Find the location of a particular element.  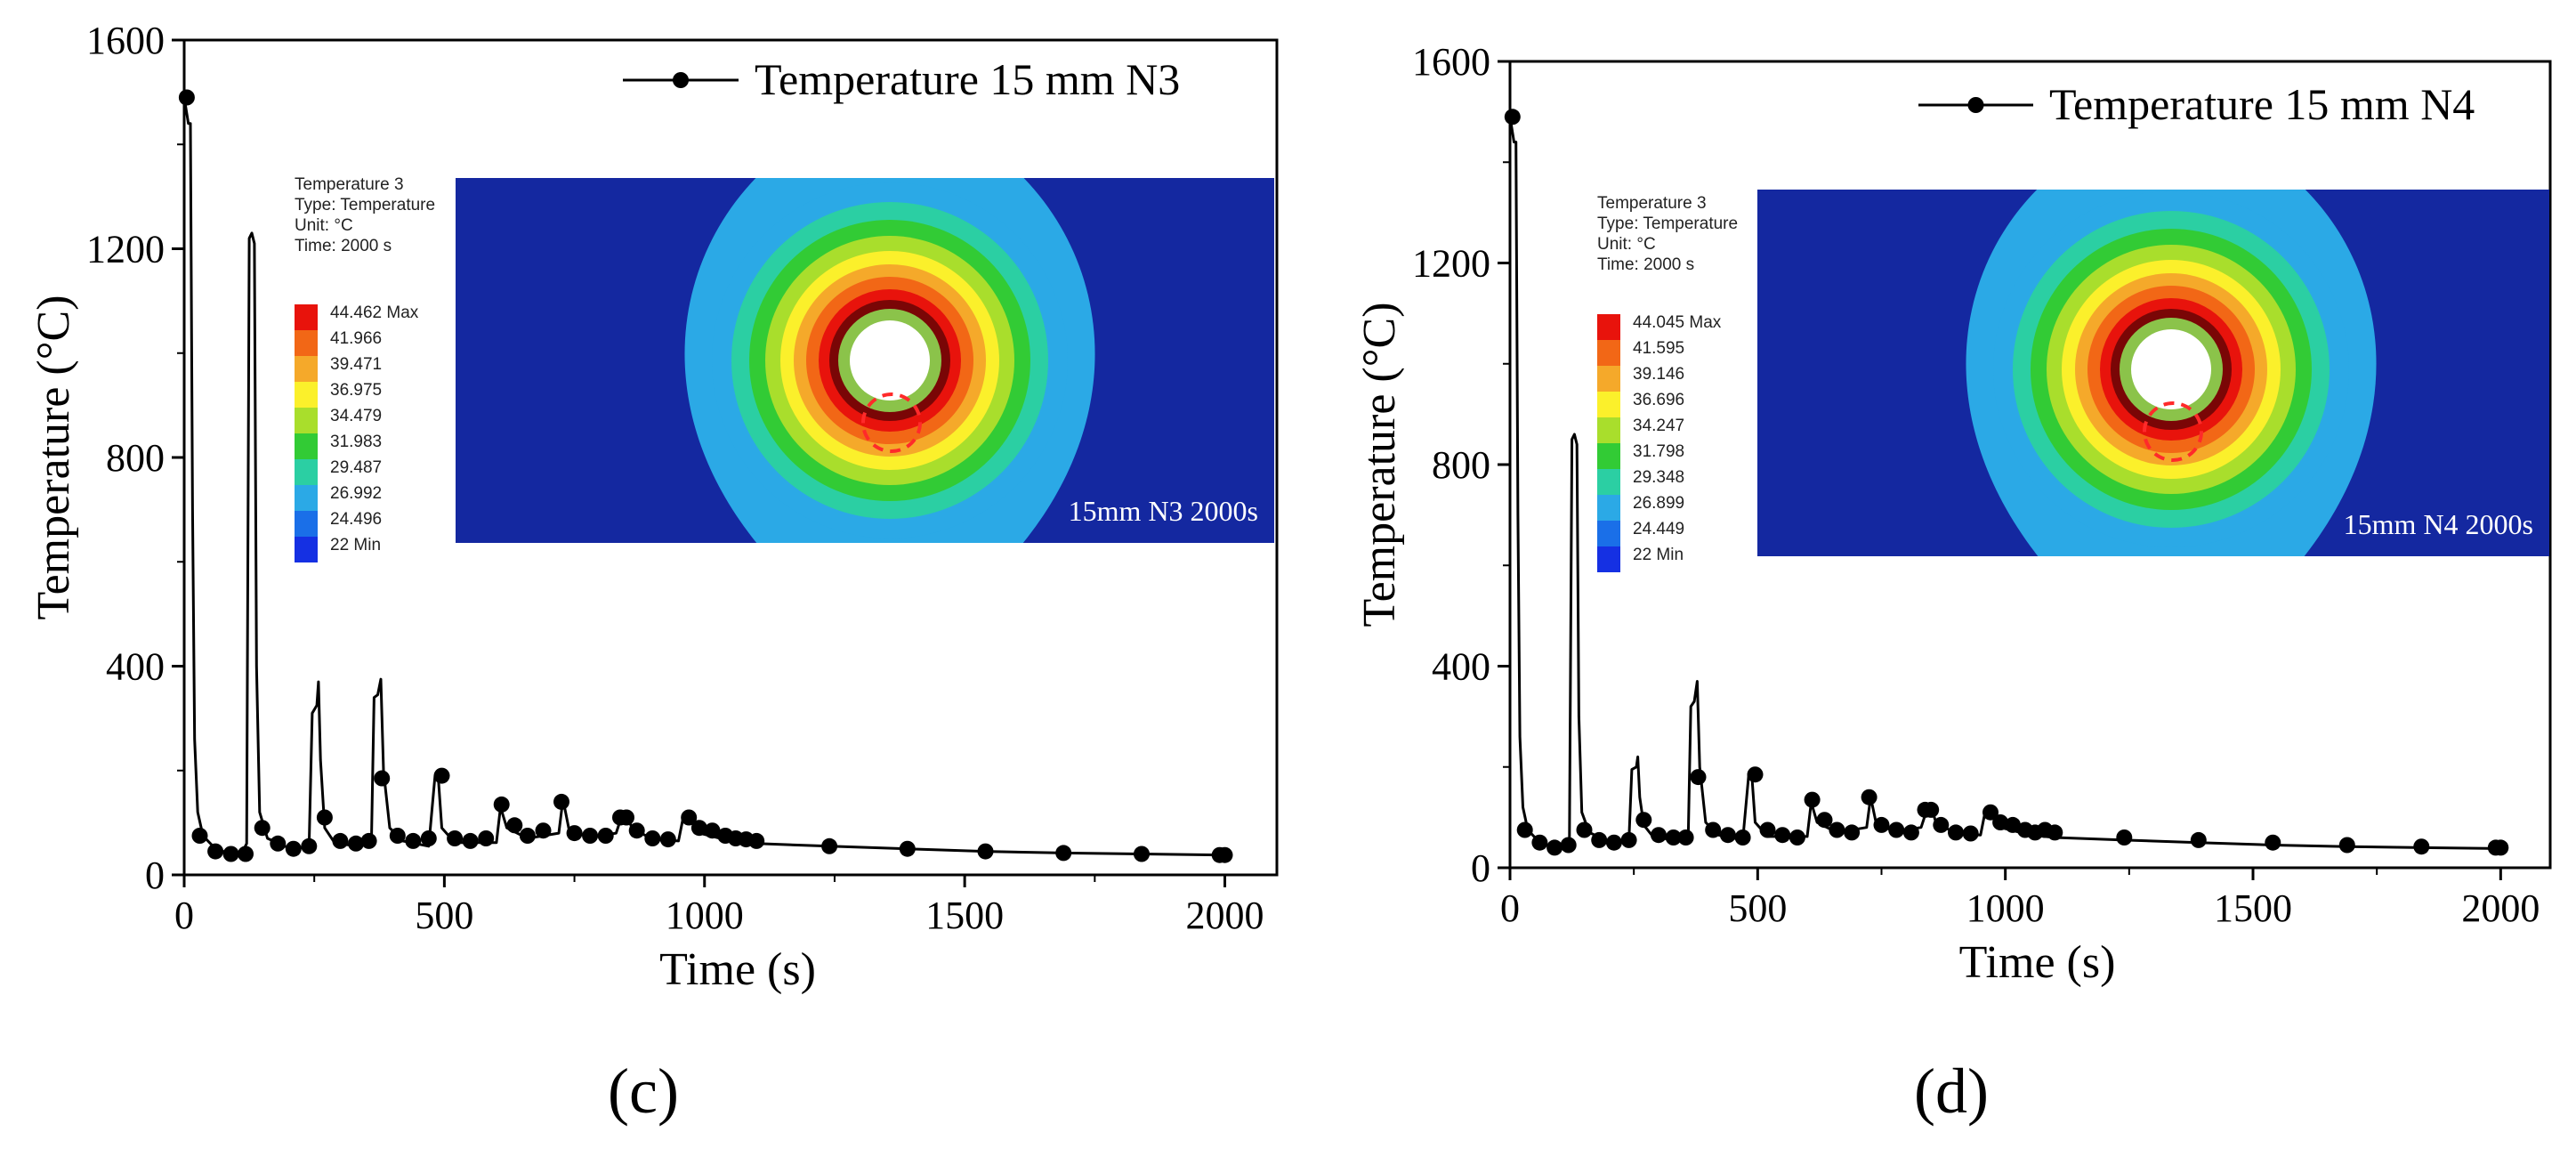

panel-label: (d) is located at coordinates (1951, 1091).